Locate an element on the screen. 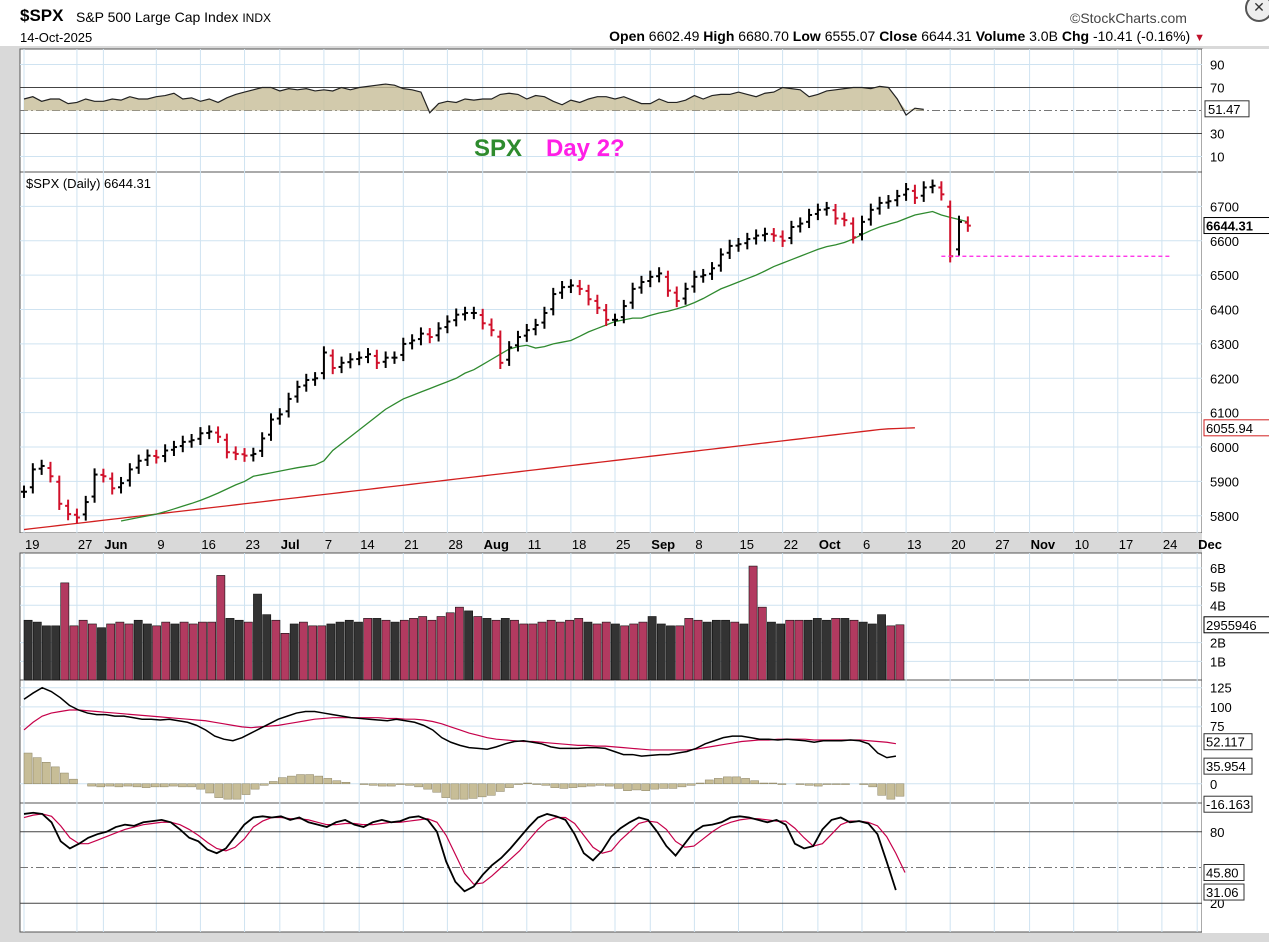 Image resolution: width=1269 pixels, height=942 pixels. x-tick-label: Oct is located at coordinates (830, 544).